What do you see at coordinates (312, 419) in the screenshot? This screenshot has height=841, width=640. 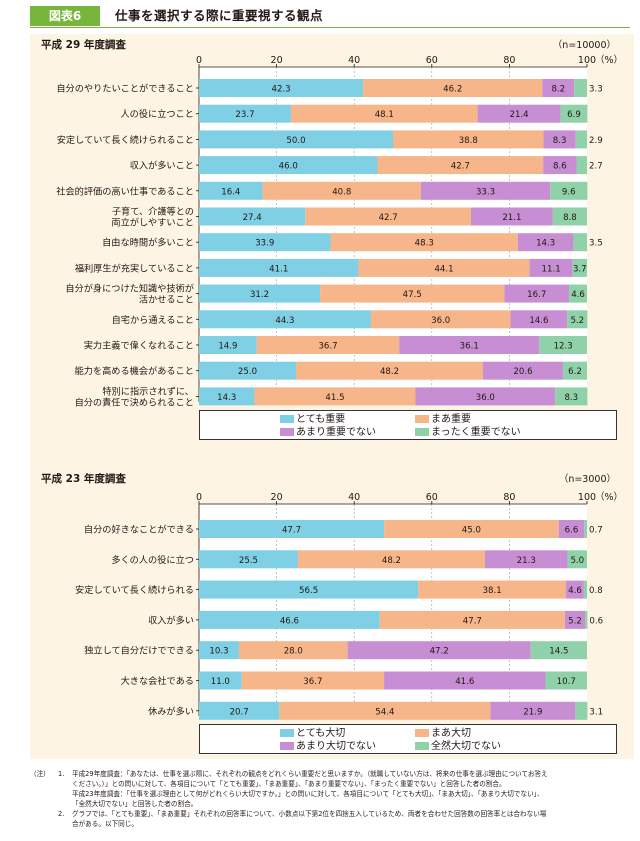 I see `legend-item: とても重要` at bounding box center [312, 419].